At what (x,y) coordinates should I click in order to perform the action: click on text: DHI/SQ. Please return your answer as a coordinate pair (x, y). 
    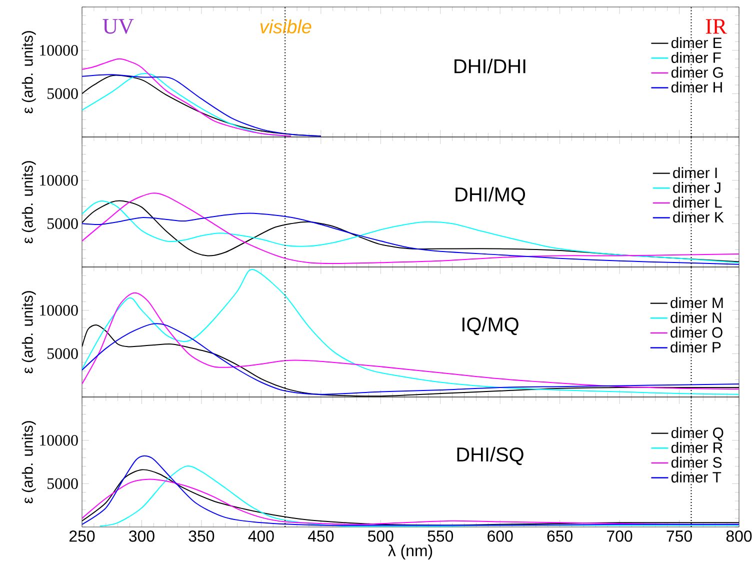
    Looking at the image, I should click on (490, 456).